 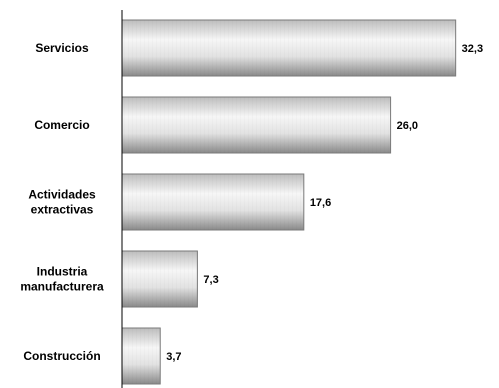 What do you see at coordinates (61, 356) in the screenshot?
I see `category-label: Construcción` at bounding box center [61, 356].